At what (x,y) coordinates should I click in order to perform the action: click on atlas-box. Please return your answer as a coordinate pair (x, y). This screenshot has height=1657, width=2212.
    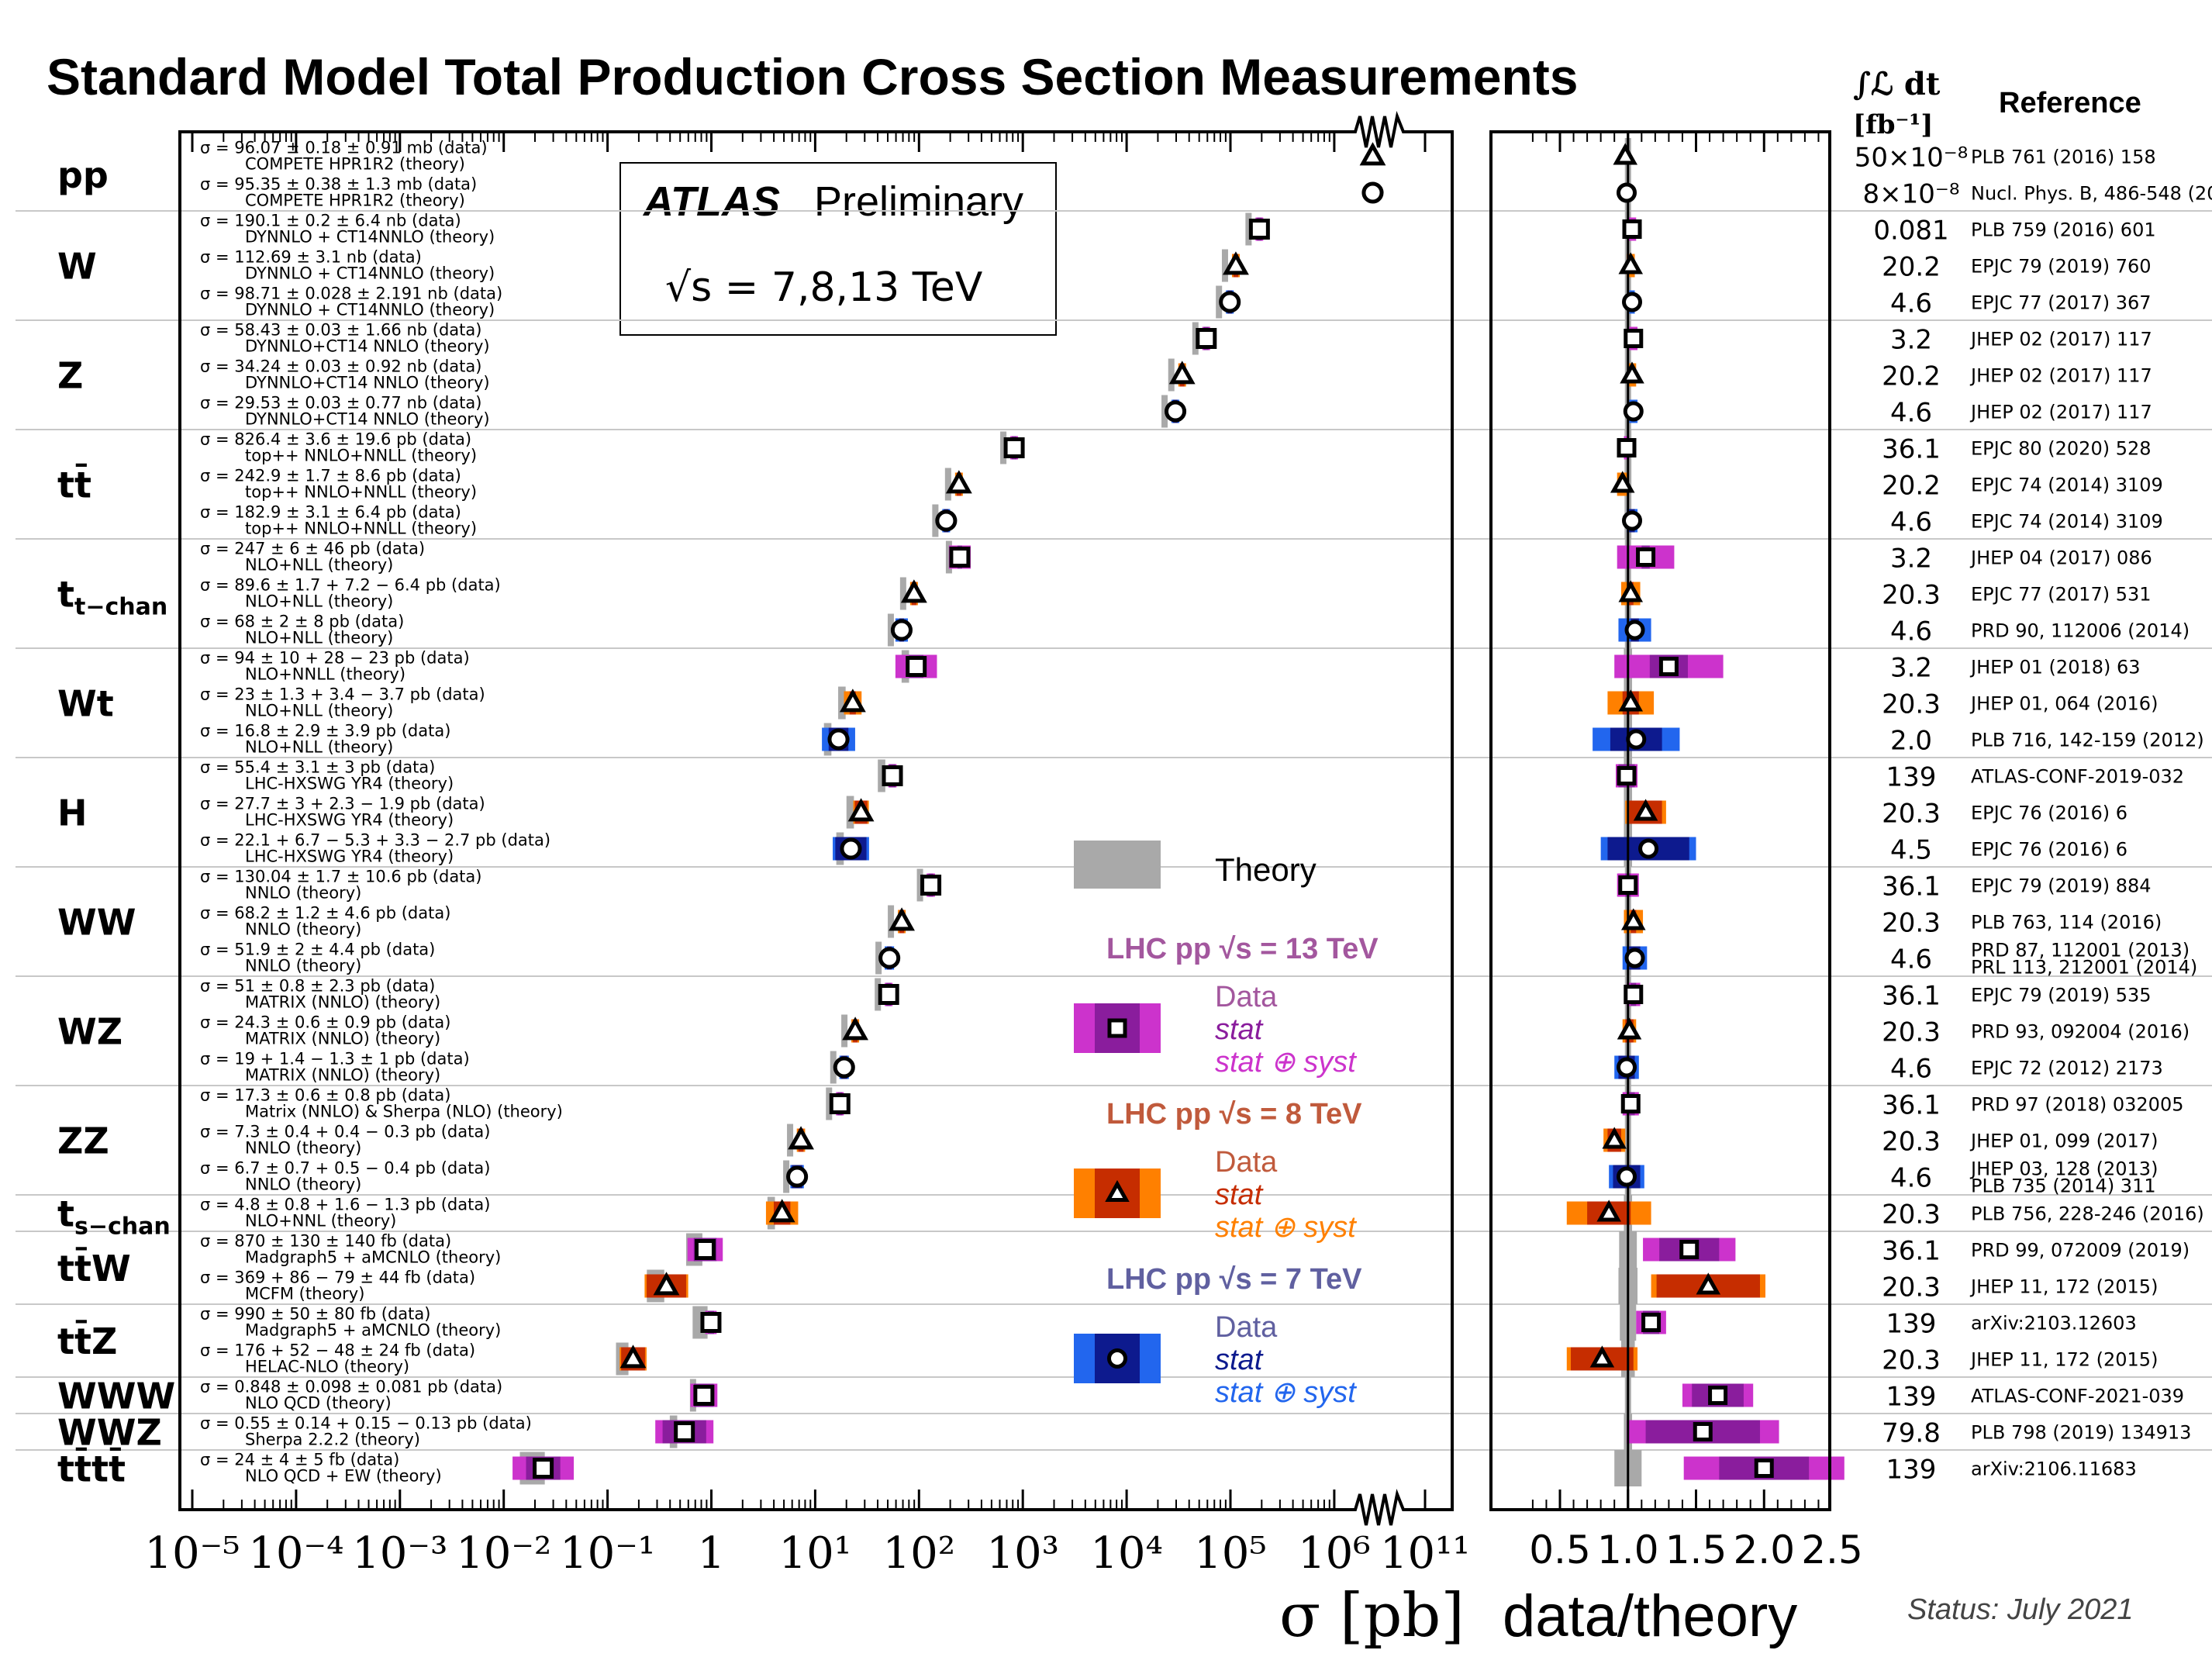
    Looking at the image, I should click on (838, 249).